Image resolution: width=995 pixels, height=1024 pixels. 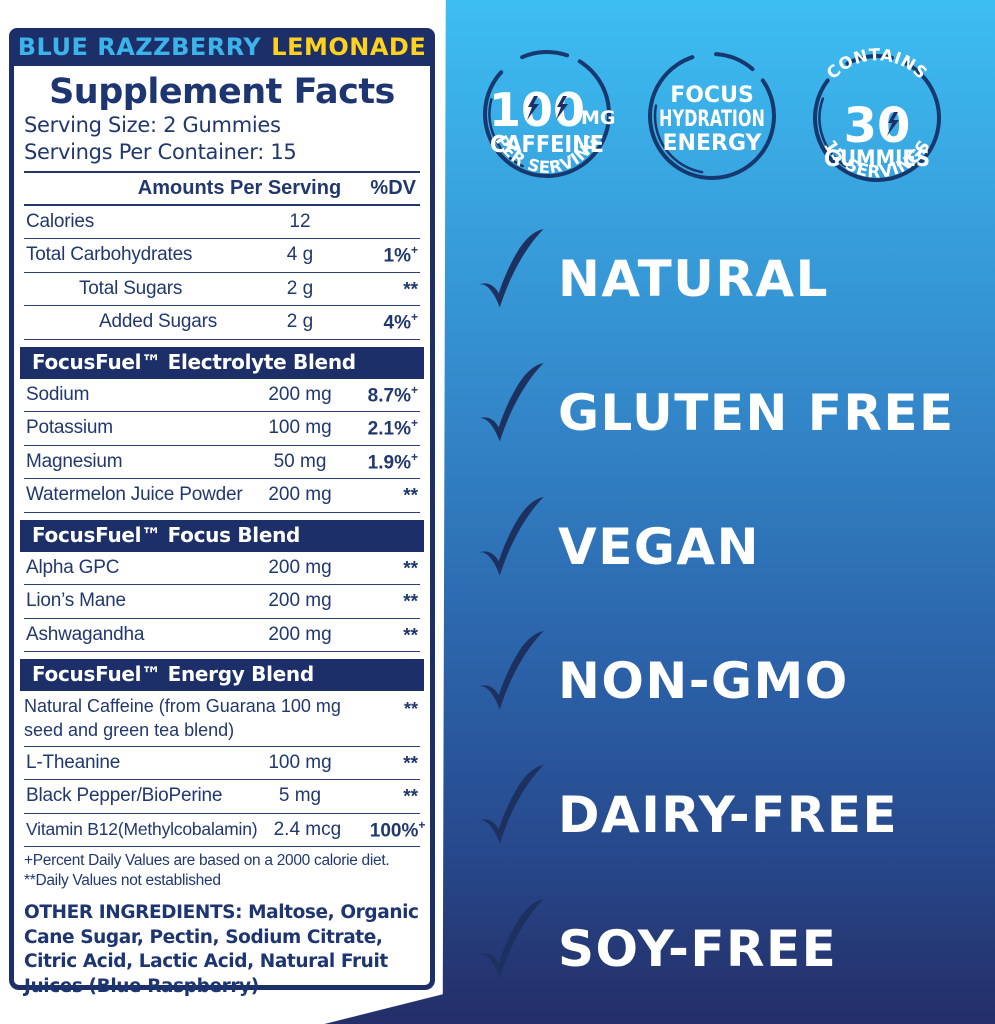 I want to click on col-dv: %DV, so click(x=393, y=187).